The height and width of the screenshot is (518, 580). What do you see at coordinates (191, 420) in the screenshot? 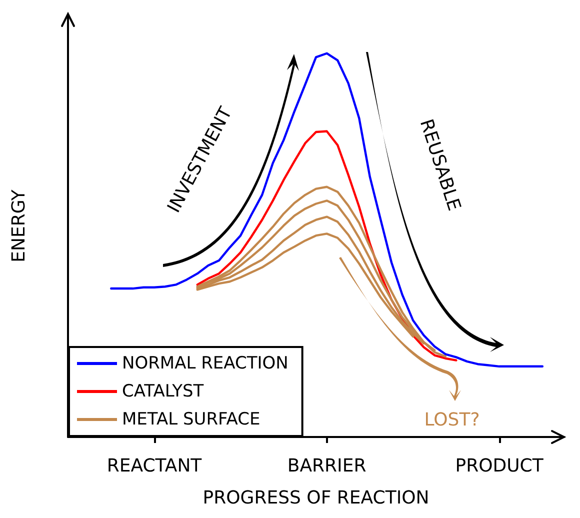
I see `legend-label: METAL SURFACE` at bounding box center [191, 420].